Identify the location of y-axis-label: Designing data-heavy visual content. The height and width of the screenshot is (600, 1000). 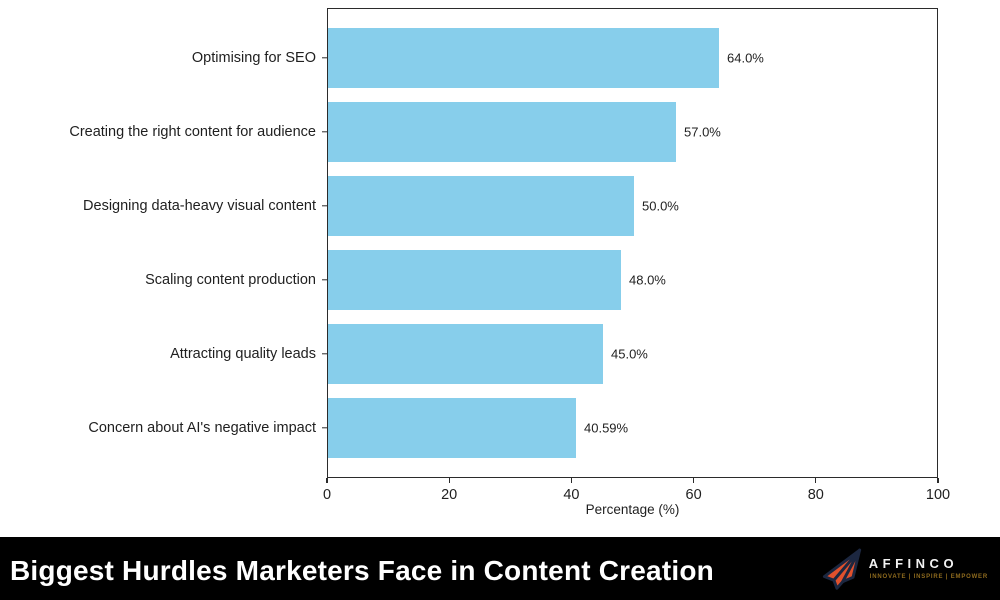
(199, 206).